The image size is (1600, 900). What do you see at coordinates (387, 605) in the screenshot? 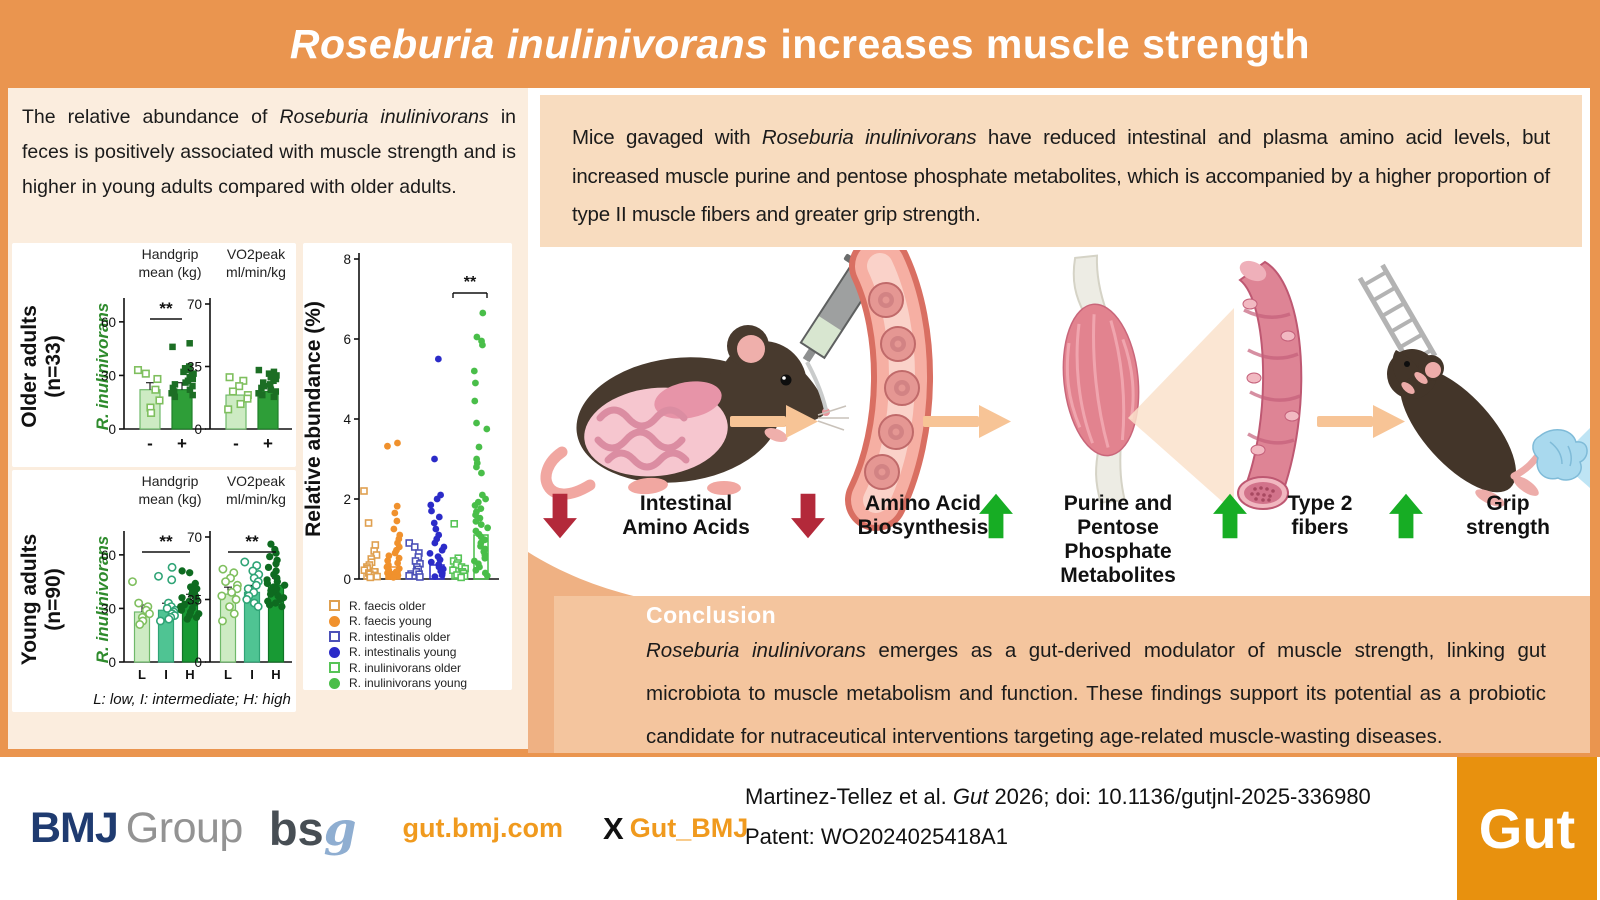
I see `legend-label: R. faecis older` at bounding box center [387, 605].